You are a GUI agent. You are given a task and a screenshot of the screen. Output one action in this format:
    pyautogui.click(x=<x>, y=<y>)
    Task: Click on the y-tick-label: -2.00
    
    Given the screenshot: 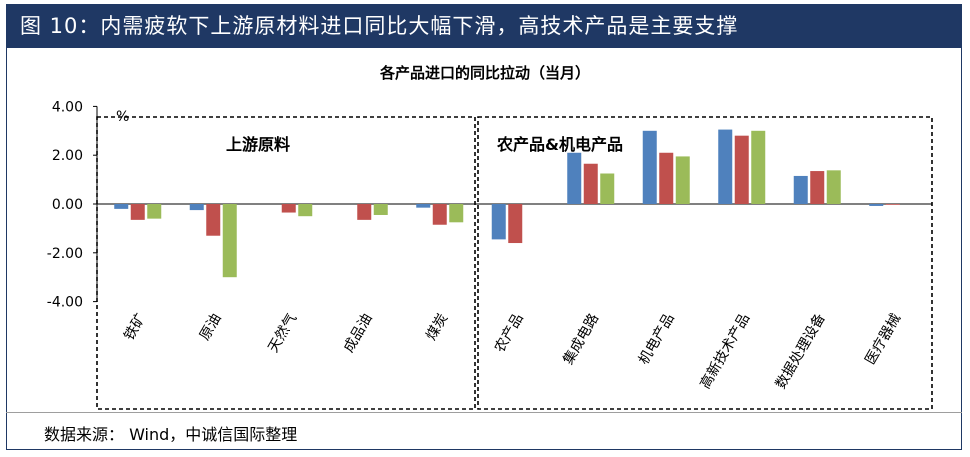 What is the action you would take?
    pyautogui.click(x=65, y=254)
    